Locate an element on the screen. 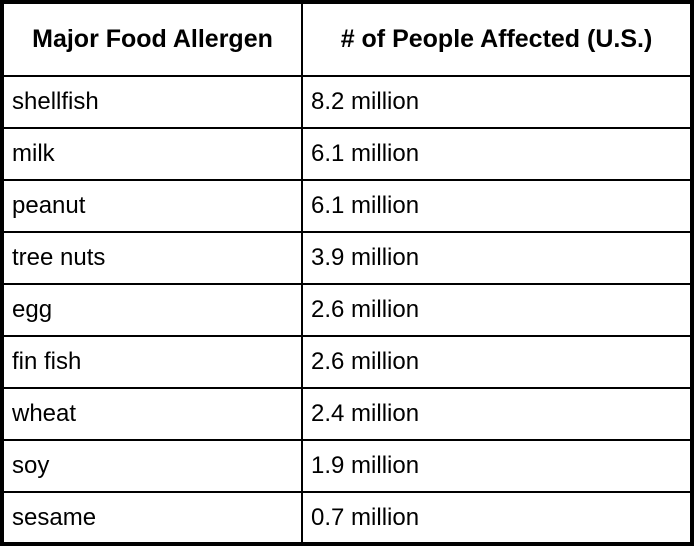  table-row: milk 6.1 million is located at coordinates (347, 154).